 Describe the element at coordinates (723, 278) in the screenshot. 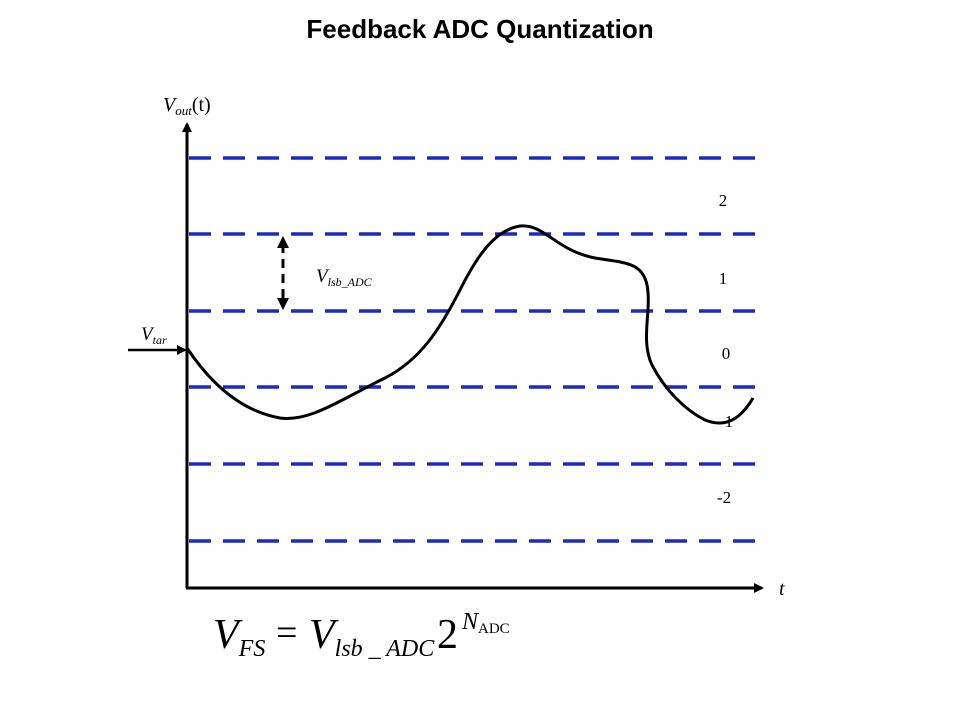

I see `level-index: 1` at that location.